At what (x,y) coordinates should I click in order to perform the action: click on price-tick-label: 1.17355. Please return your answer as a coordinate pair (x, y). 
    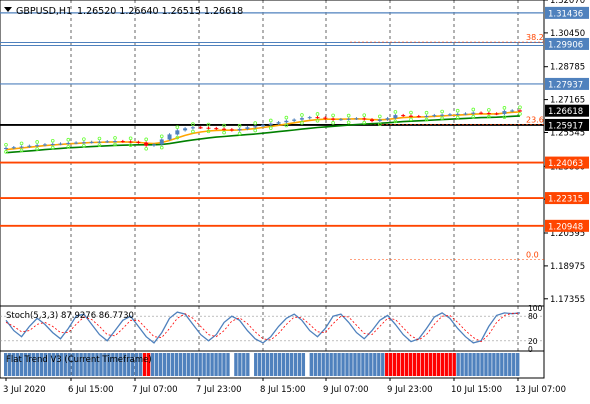
    Looking at the image, I should click on (567, 300).